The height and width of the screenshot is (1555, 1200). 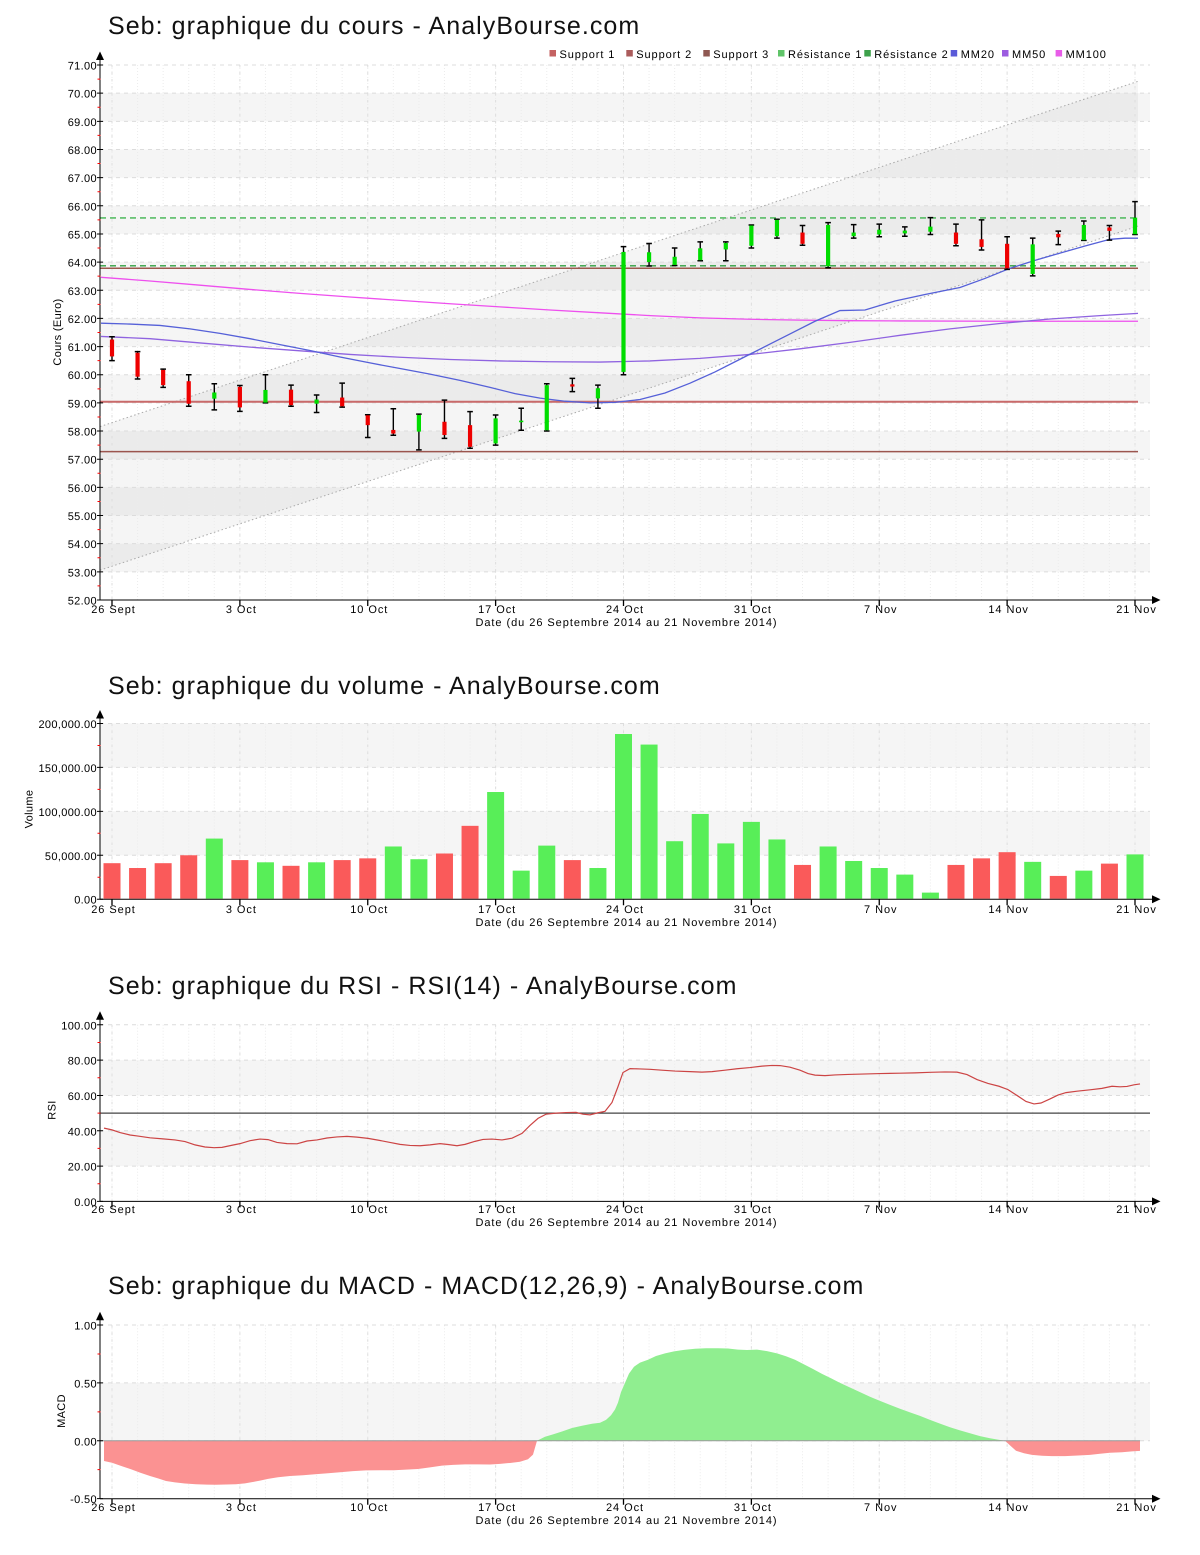 I want to click on svg-text: 80.00, so click(x=82, y=1062).